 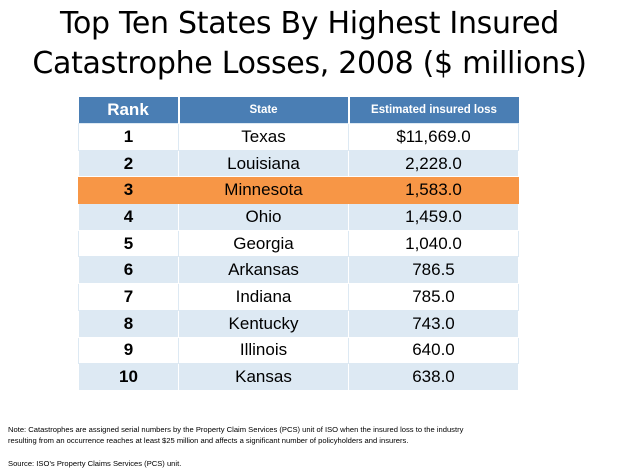 I want to click on loss-cell: 786.5, so click(x=433, y=270).